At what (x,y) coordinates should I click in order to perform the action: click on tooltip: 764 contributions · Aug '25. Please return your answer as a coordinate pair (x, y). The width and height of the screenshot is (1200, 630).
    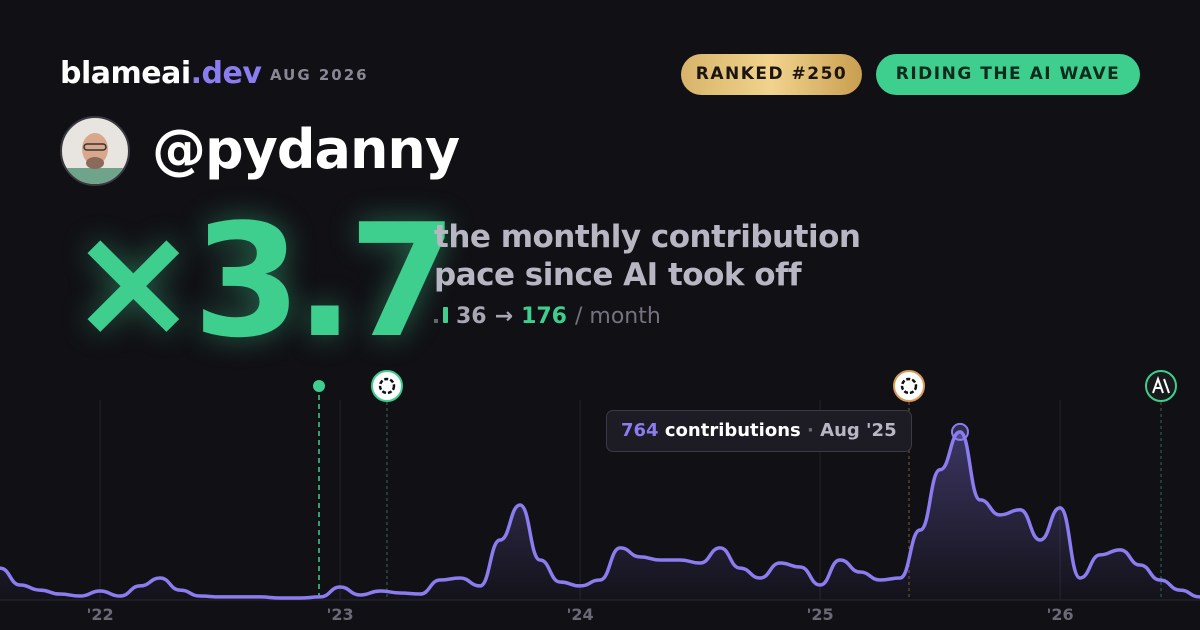
    Looking at the image, I should click on (759, 431).